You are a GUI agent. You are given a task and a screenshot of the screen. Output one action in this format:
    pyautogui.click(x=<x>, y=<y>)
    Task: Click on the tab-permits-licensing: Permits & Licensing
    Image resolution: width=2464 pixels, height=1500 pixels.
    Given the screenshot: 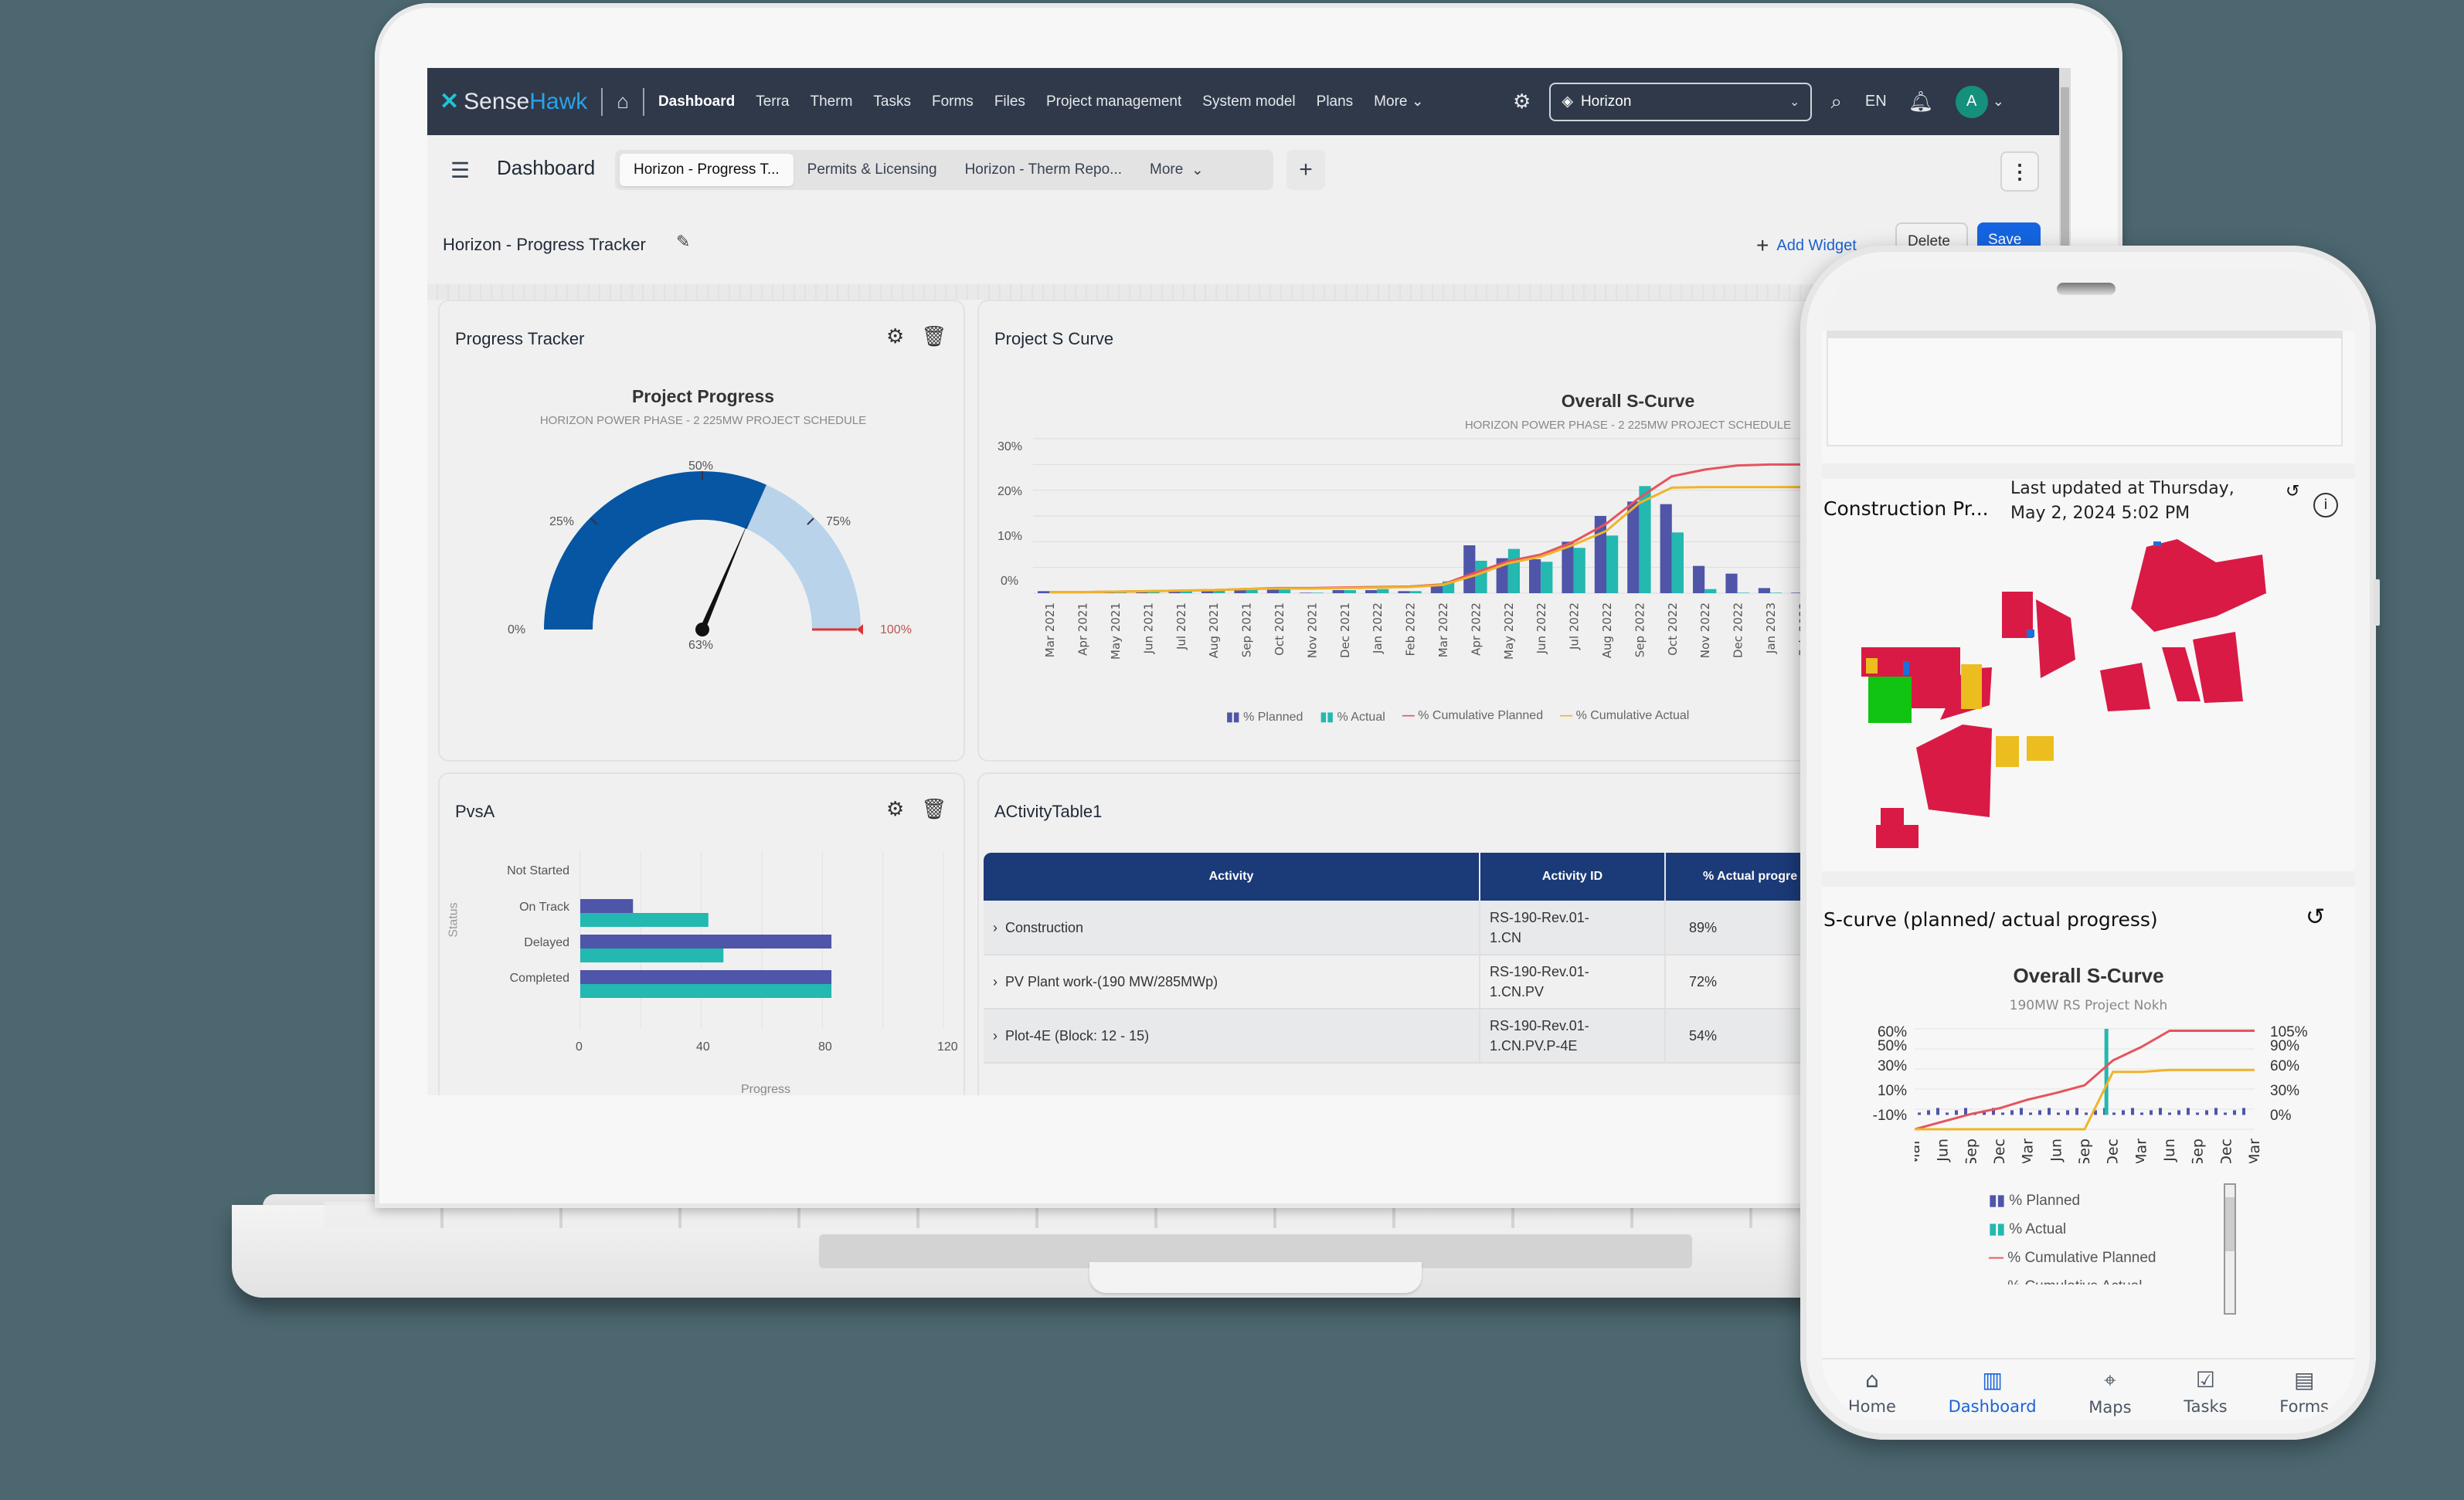 What is the action you would take?
    pyautogui.click(x=872, y=169)
    